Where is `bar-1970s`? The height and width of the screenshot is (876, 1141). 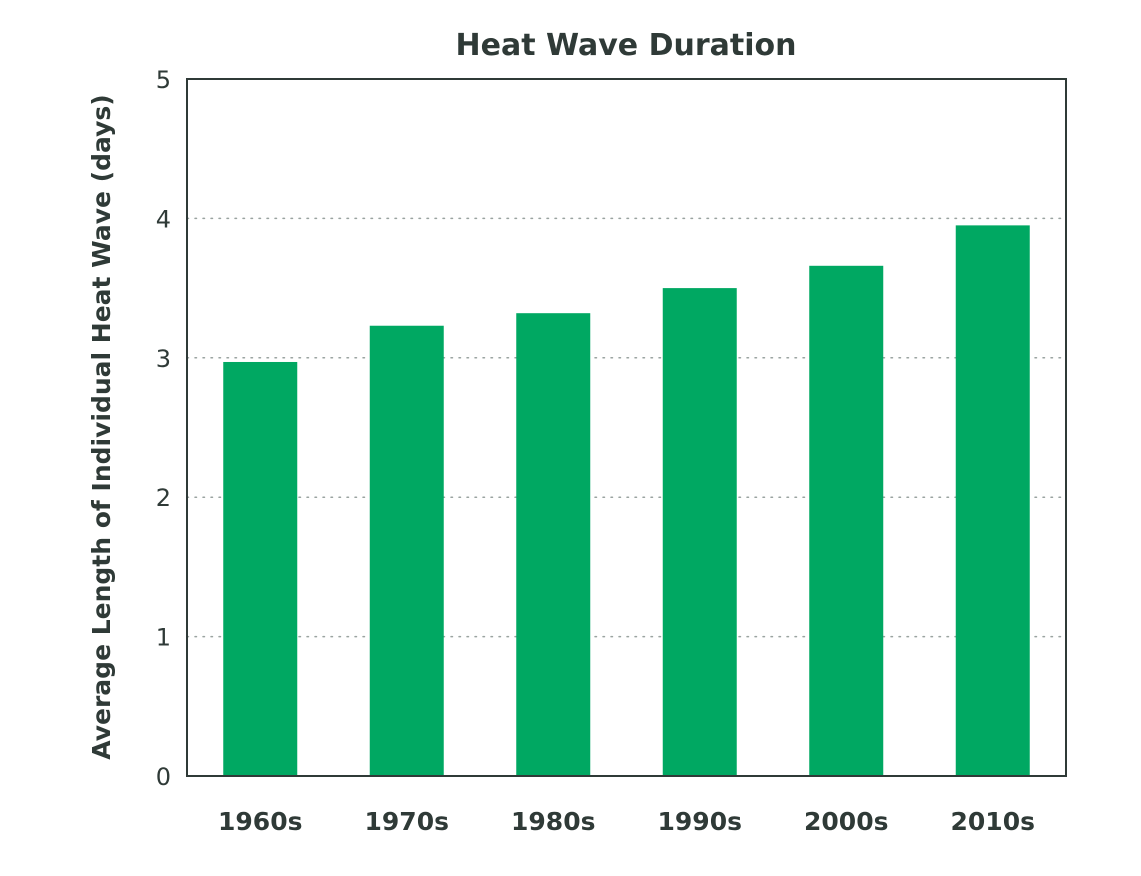 bar-1970s is located at coordinates (406, 550).